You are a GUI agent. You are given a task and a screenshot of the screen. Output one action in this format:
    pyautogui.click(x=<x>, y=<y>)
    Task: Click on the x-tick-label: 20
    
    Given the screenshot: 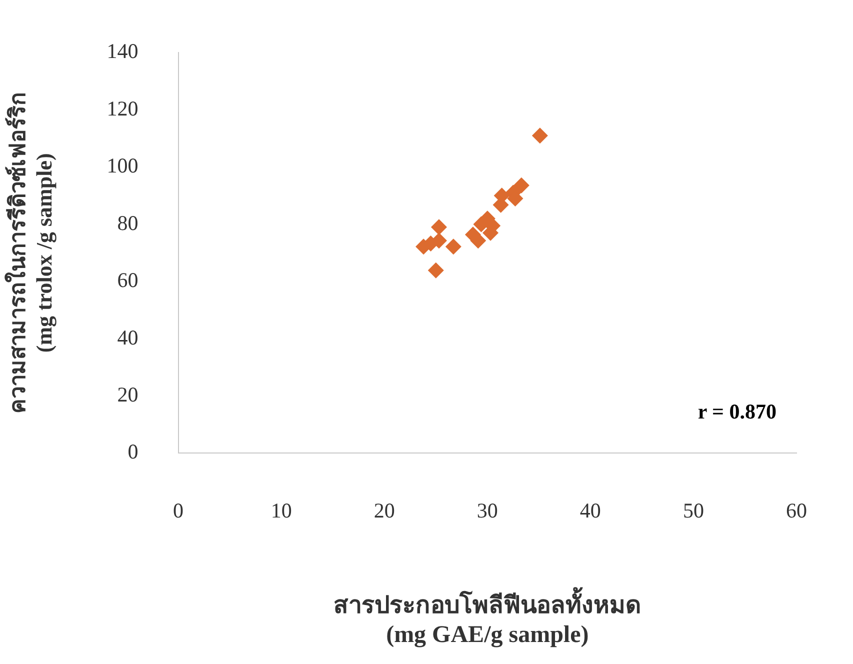 What is the action you would take?
    pyautogui.click(x=384, y=510)
    